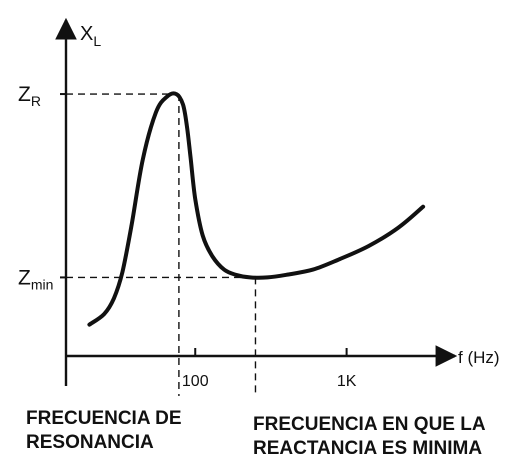  I want to click on y-axis-label-sub: L, so click(97, 41).